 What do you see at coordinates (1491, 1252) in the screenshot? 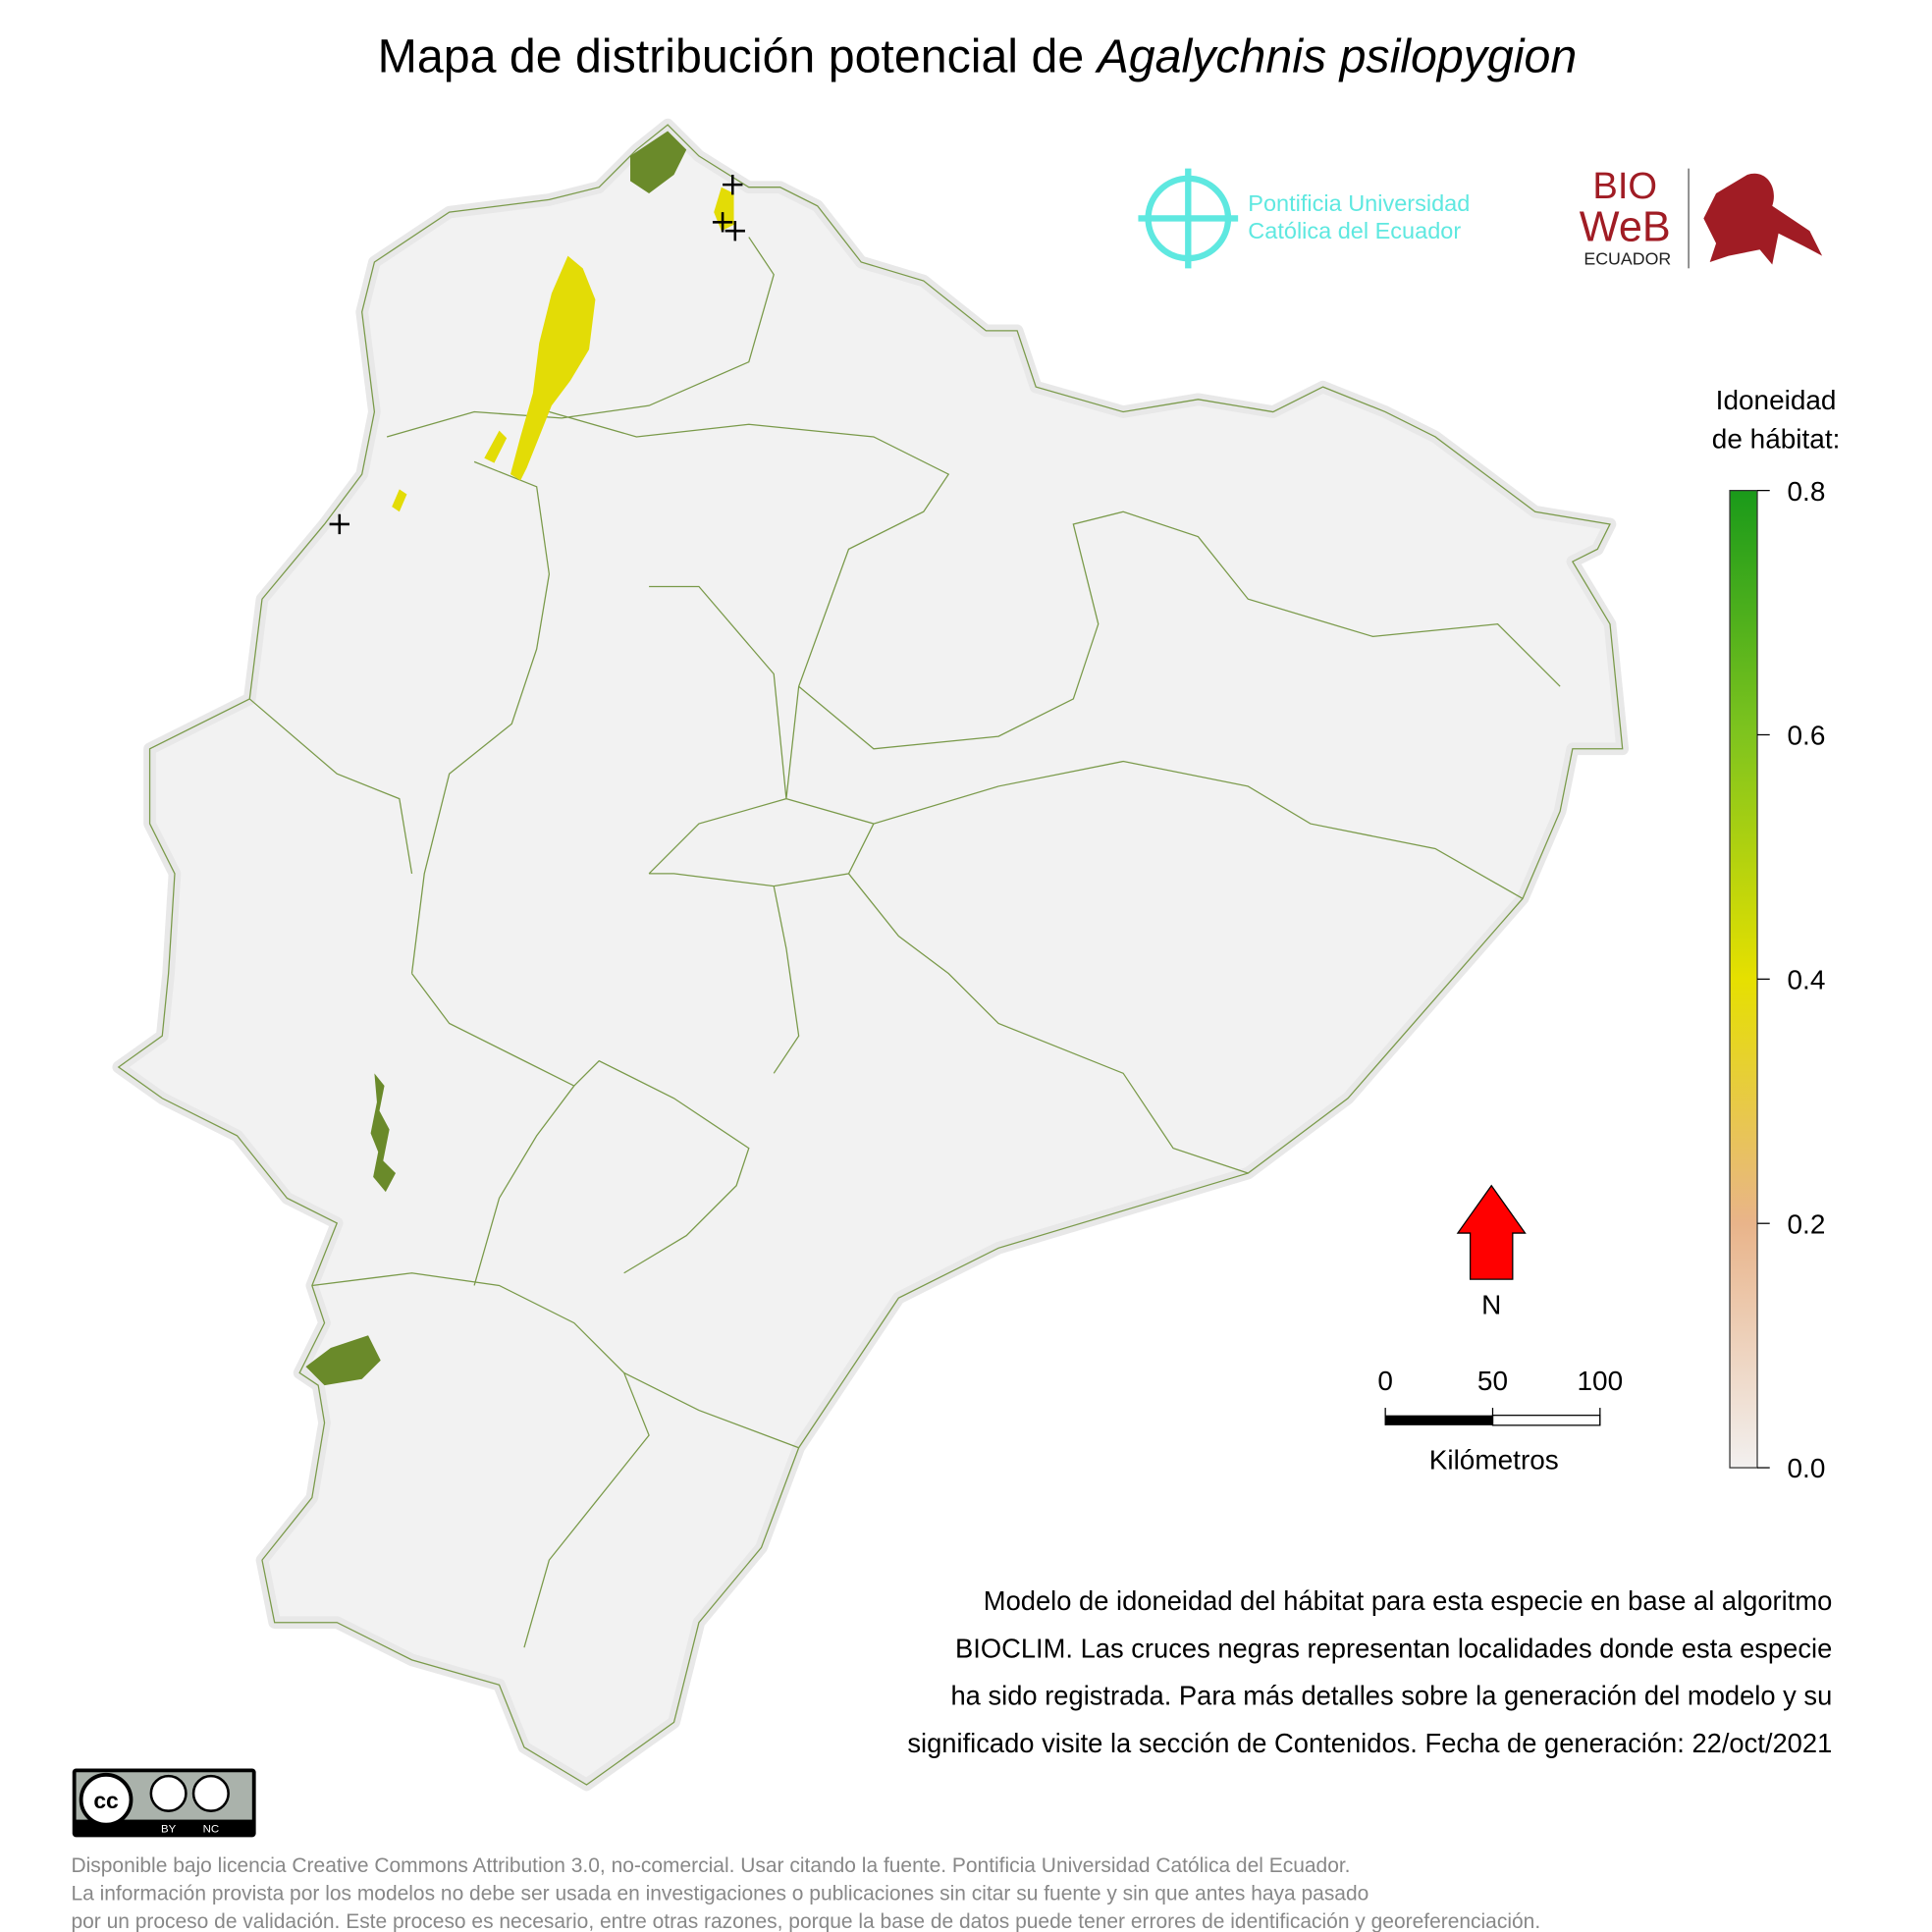
I see `north-arrow: N` at bounding box center [1491, 1252].